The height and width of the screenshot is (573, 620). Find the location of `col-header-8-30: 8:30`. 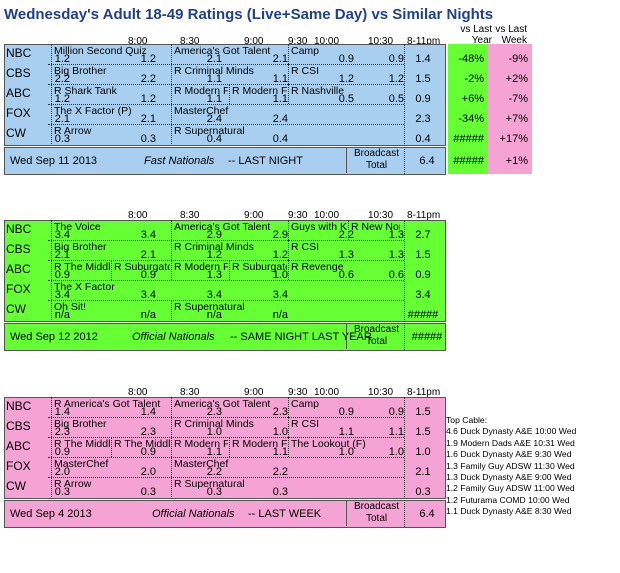

col-header-8-30: 8:30 is located at coordinates (190, 41).